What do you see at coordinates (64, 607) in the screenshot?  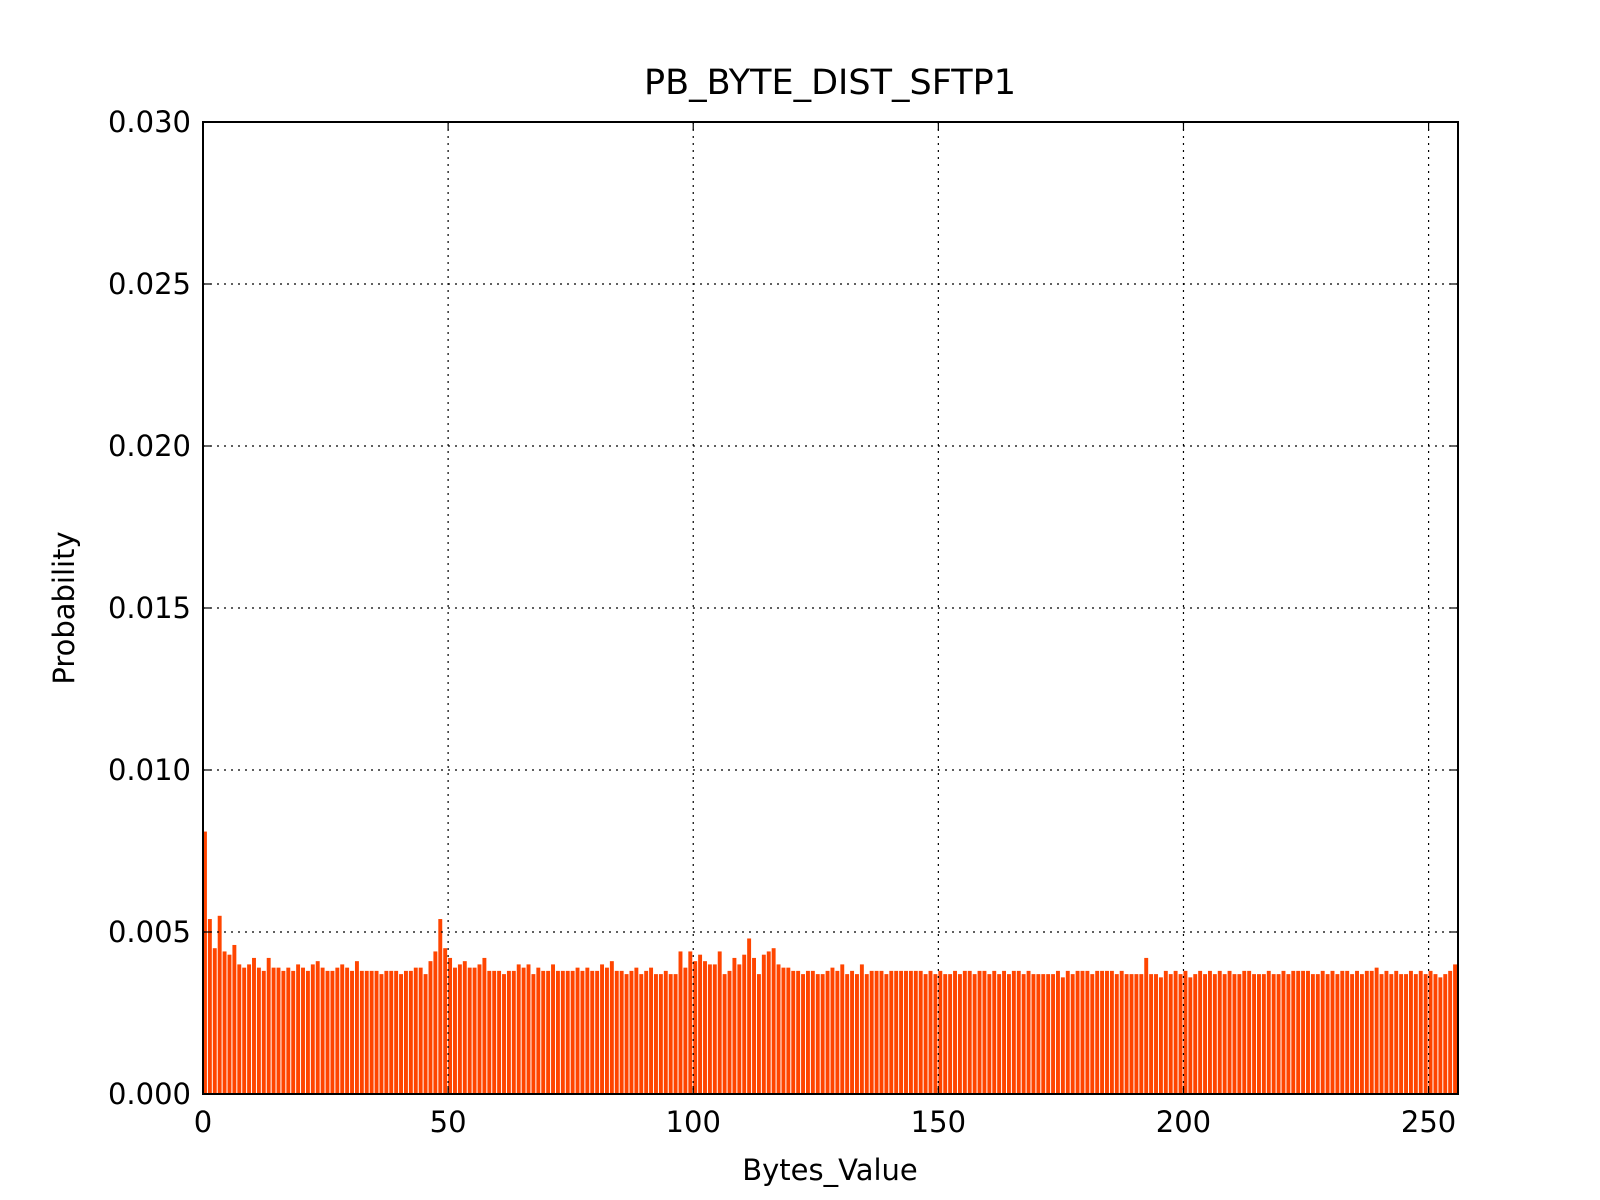 I see `y-axis-label: Probability` at bounding box center [64, 607].